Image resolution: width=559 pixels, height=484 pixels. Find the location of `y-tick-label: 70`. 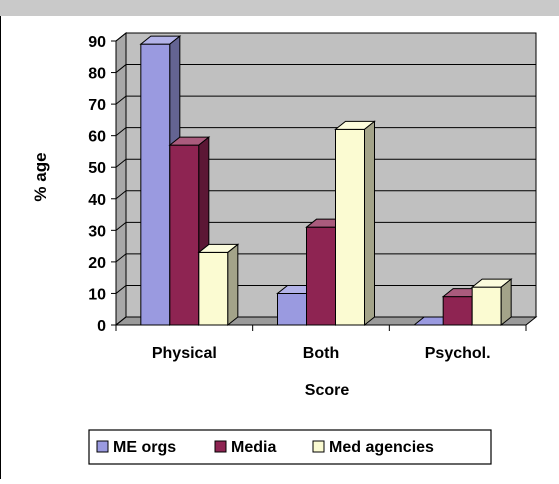

y-tick-label: 70 is located at coordinates (97, 105).